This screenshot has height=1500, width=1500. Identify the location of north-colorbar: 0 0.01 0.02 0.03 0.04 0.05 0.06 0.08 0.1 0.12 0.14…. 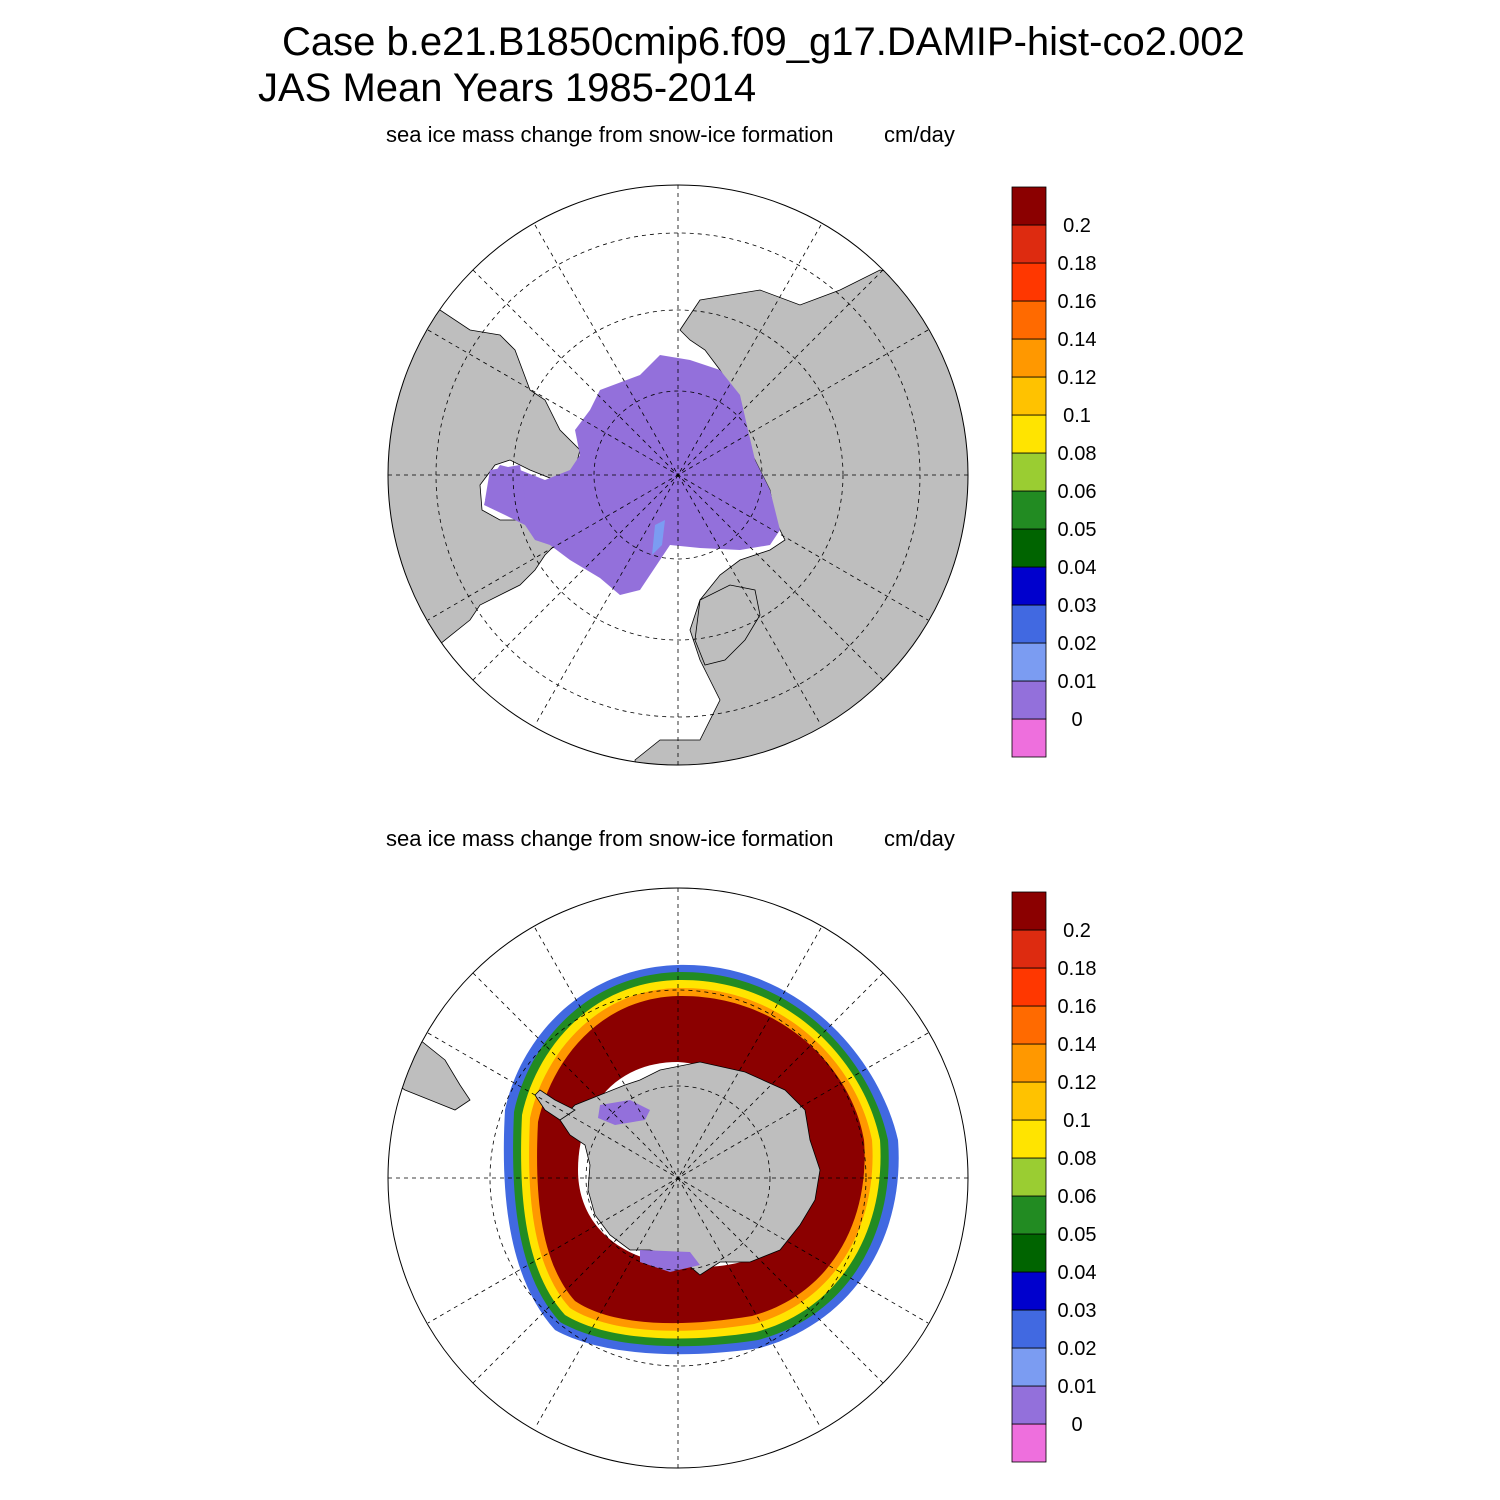
(1054, 472).